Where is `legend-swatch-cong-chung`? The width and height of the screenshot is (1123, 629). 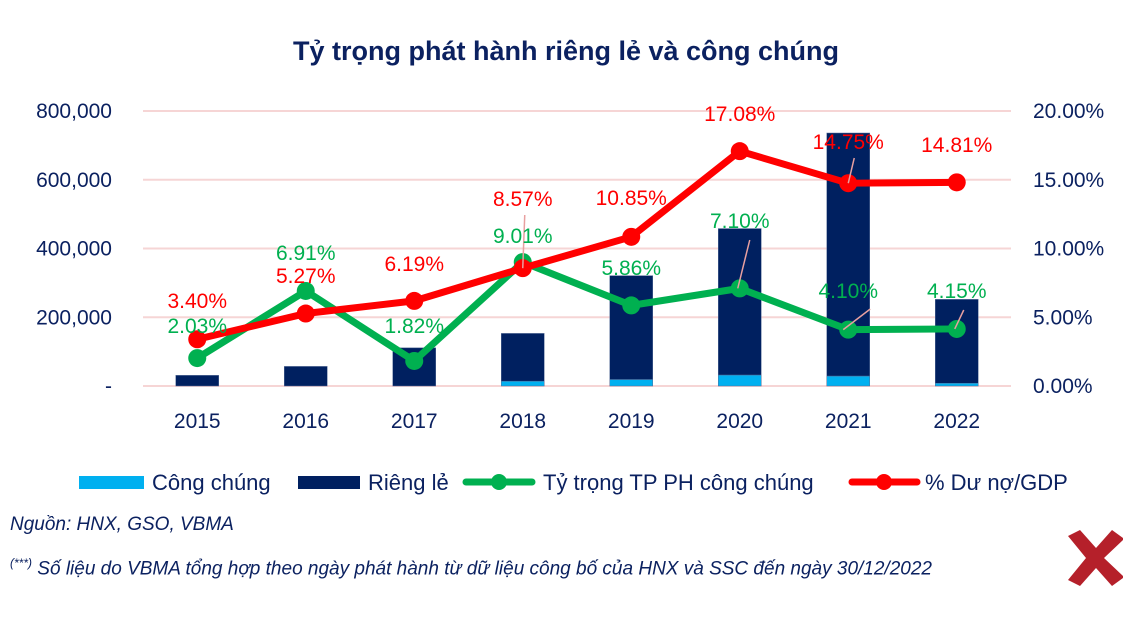 legend-swatch-cong-chung is located at coordinates (111, 482).